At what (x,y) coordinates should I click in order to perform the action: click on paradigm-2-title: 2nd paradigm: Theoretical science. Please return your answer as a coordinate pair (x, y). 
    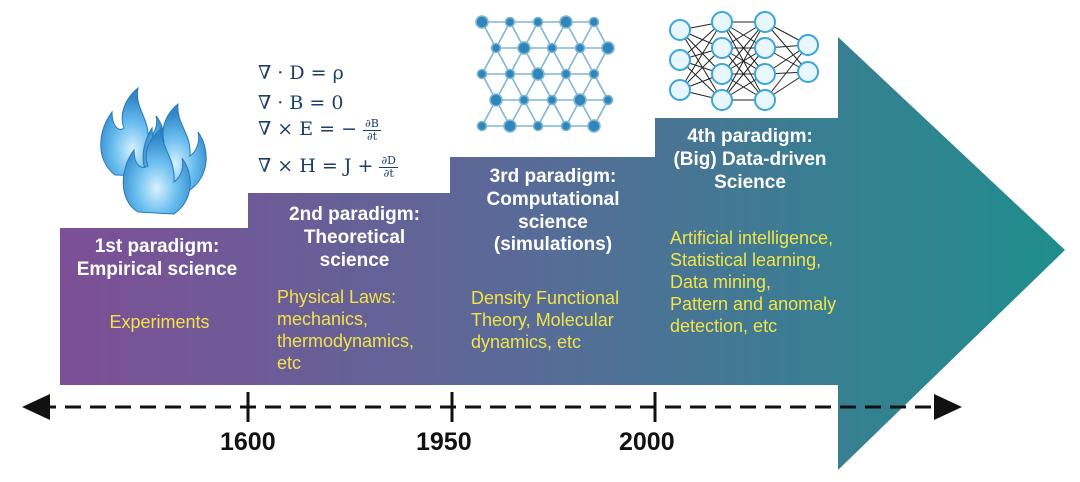
    Looking at the image, I should click on (354, 238).